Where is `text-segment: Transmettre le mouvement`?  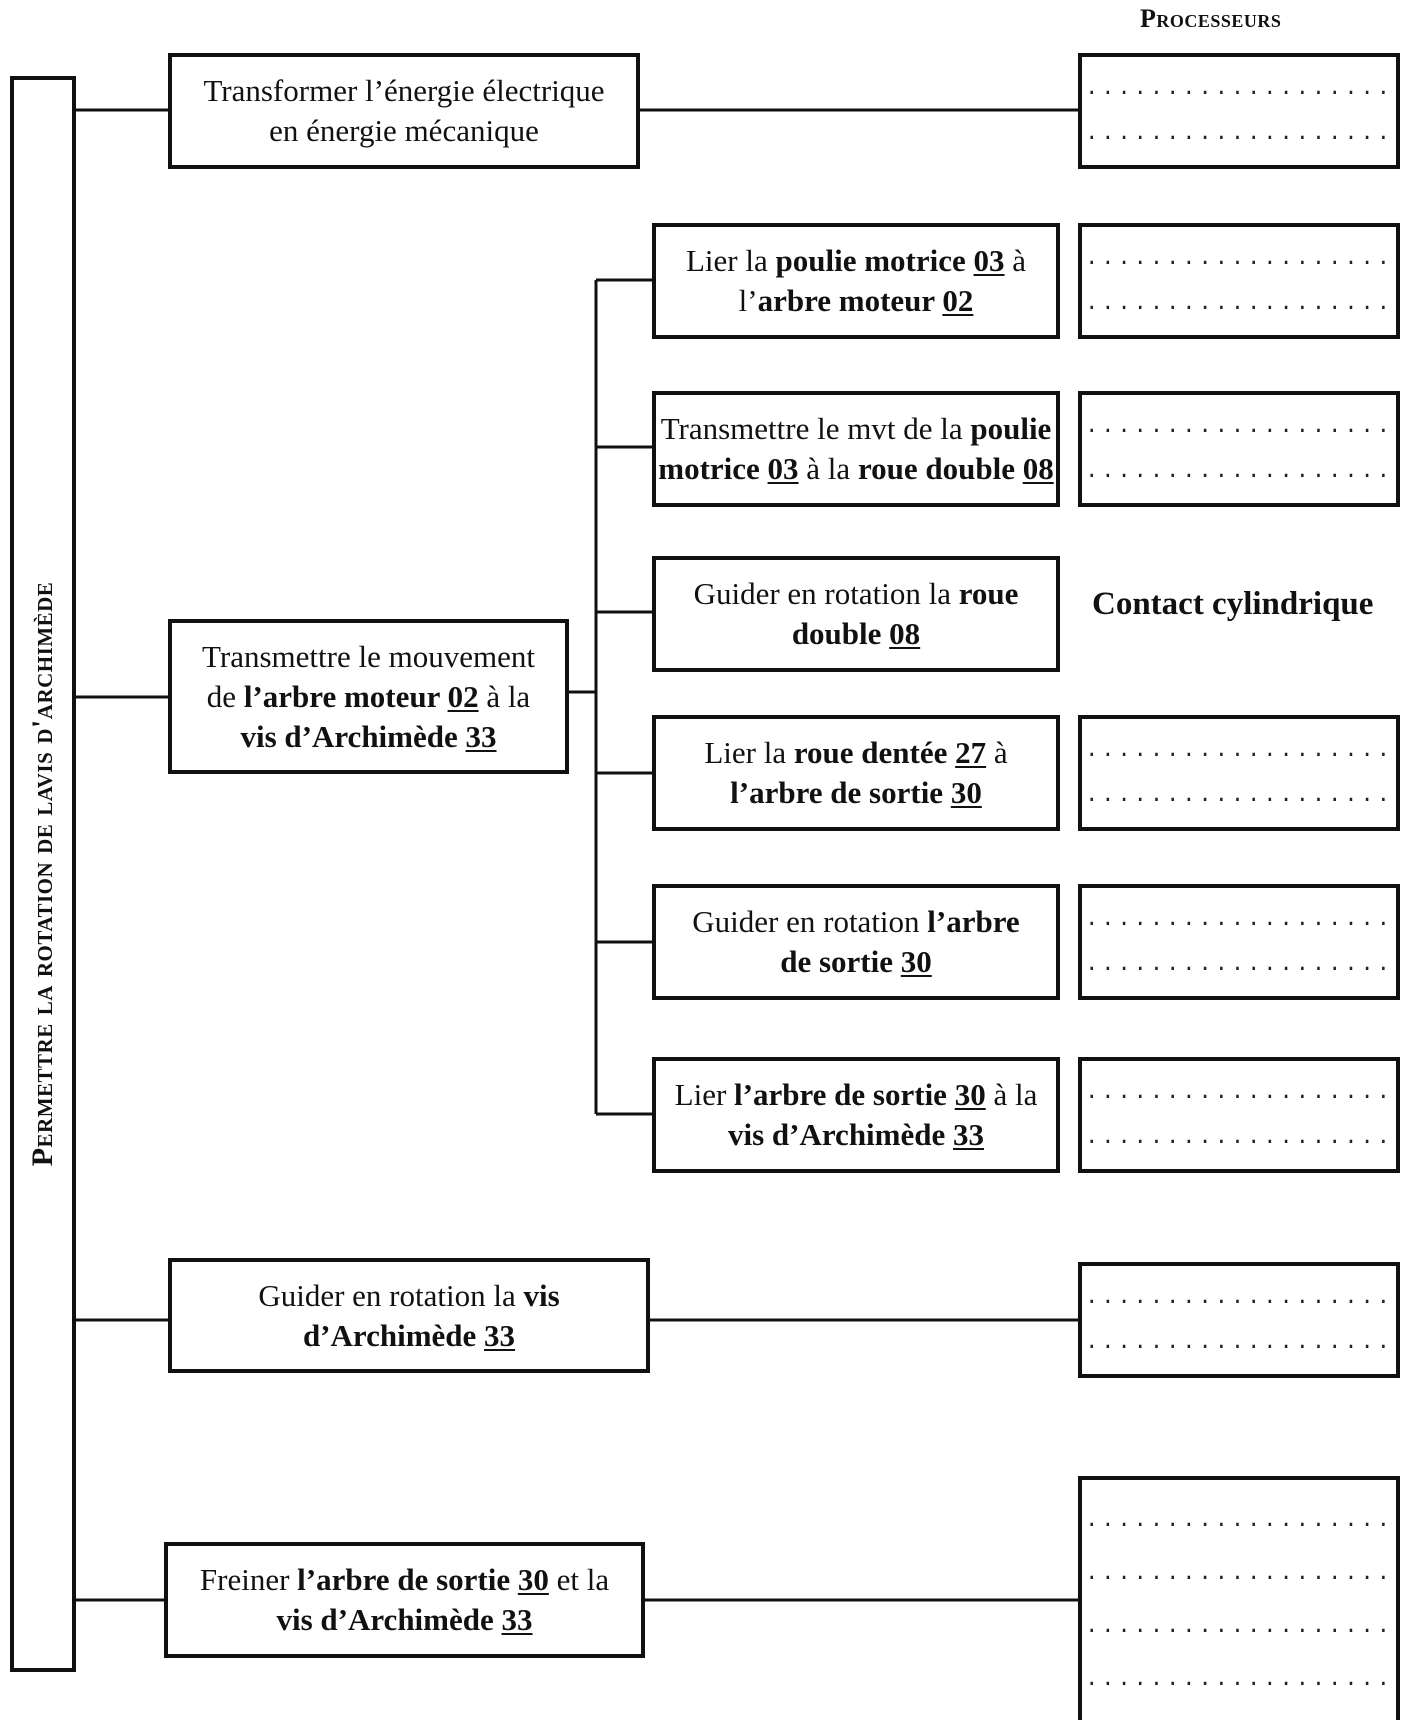
text-segment: Transmettre le mouvement is located at coordinates (368, 656).